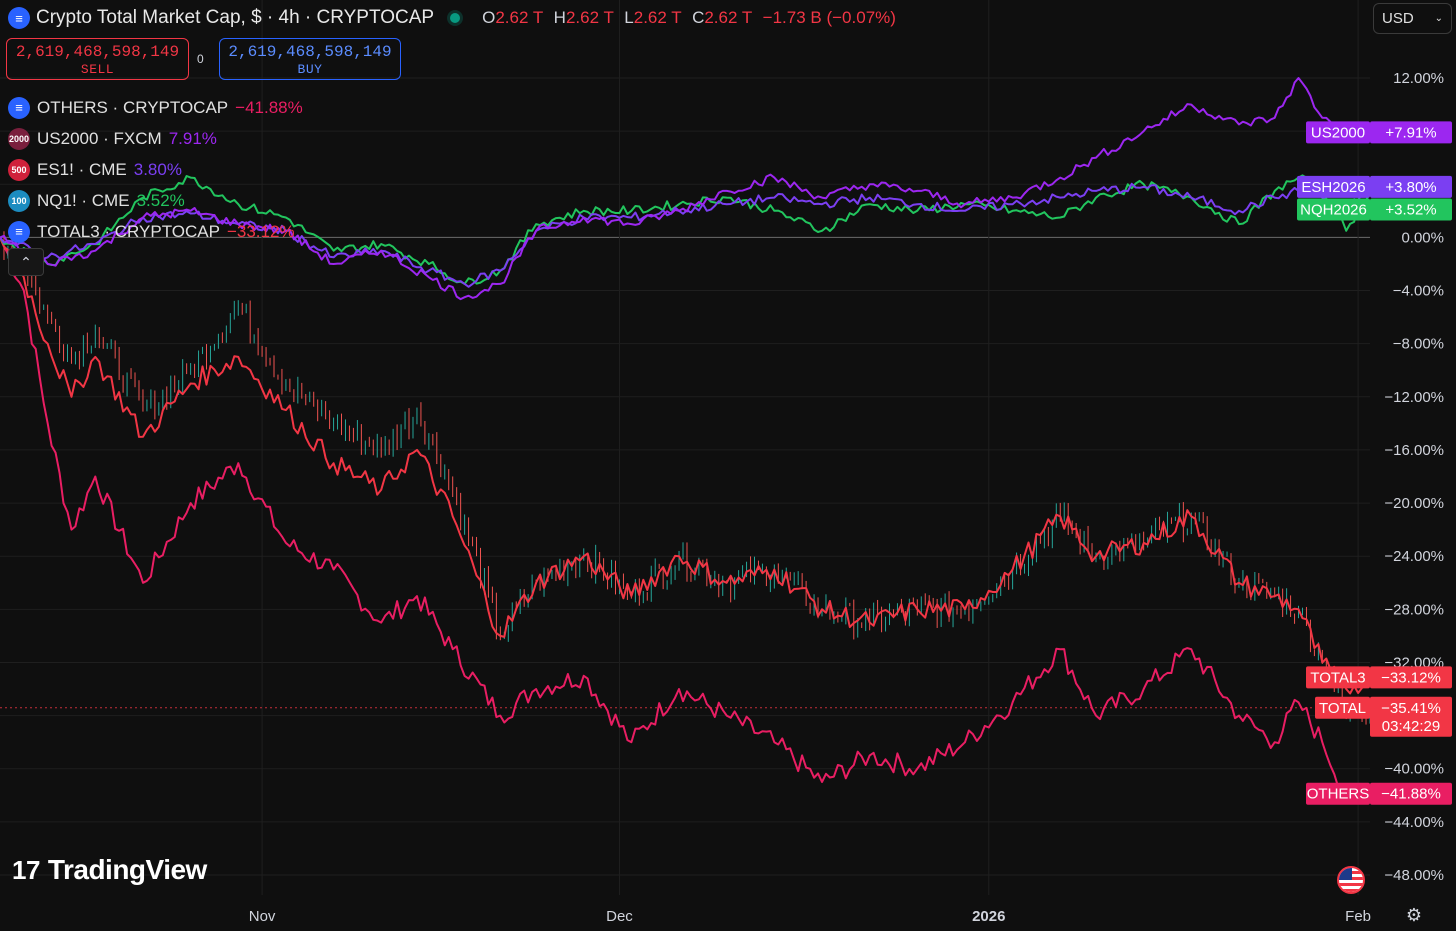  I want to click on market-status-icon, so click(455, 18).